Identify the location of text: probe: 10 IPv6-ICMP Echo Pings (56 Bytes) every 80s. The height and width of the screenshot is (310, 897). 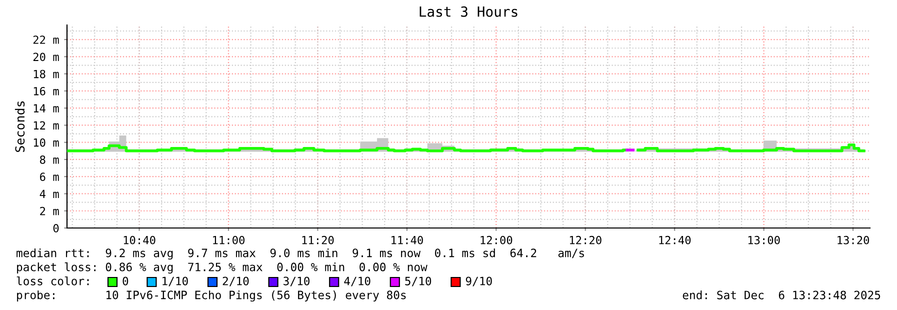
(211, 296).